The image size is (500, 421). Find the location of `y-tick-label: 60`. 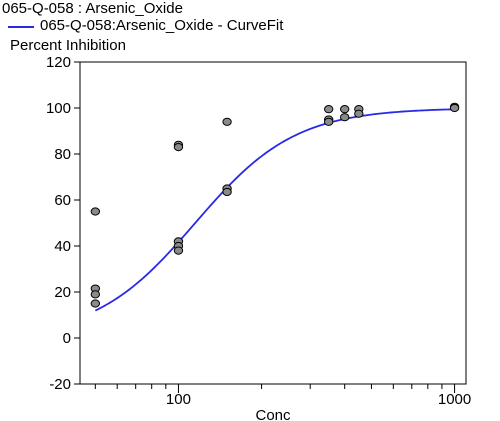

y-tick-label: 60 is located at coordinates (62, 200).